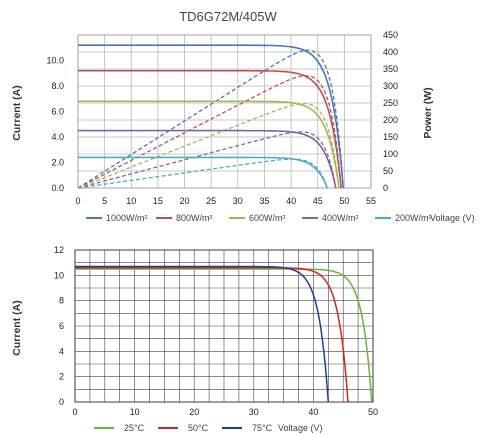  I want to click on y-tick-label: 2, so click(61, 377).